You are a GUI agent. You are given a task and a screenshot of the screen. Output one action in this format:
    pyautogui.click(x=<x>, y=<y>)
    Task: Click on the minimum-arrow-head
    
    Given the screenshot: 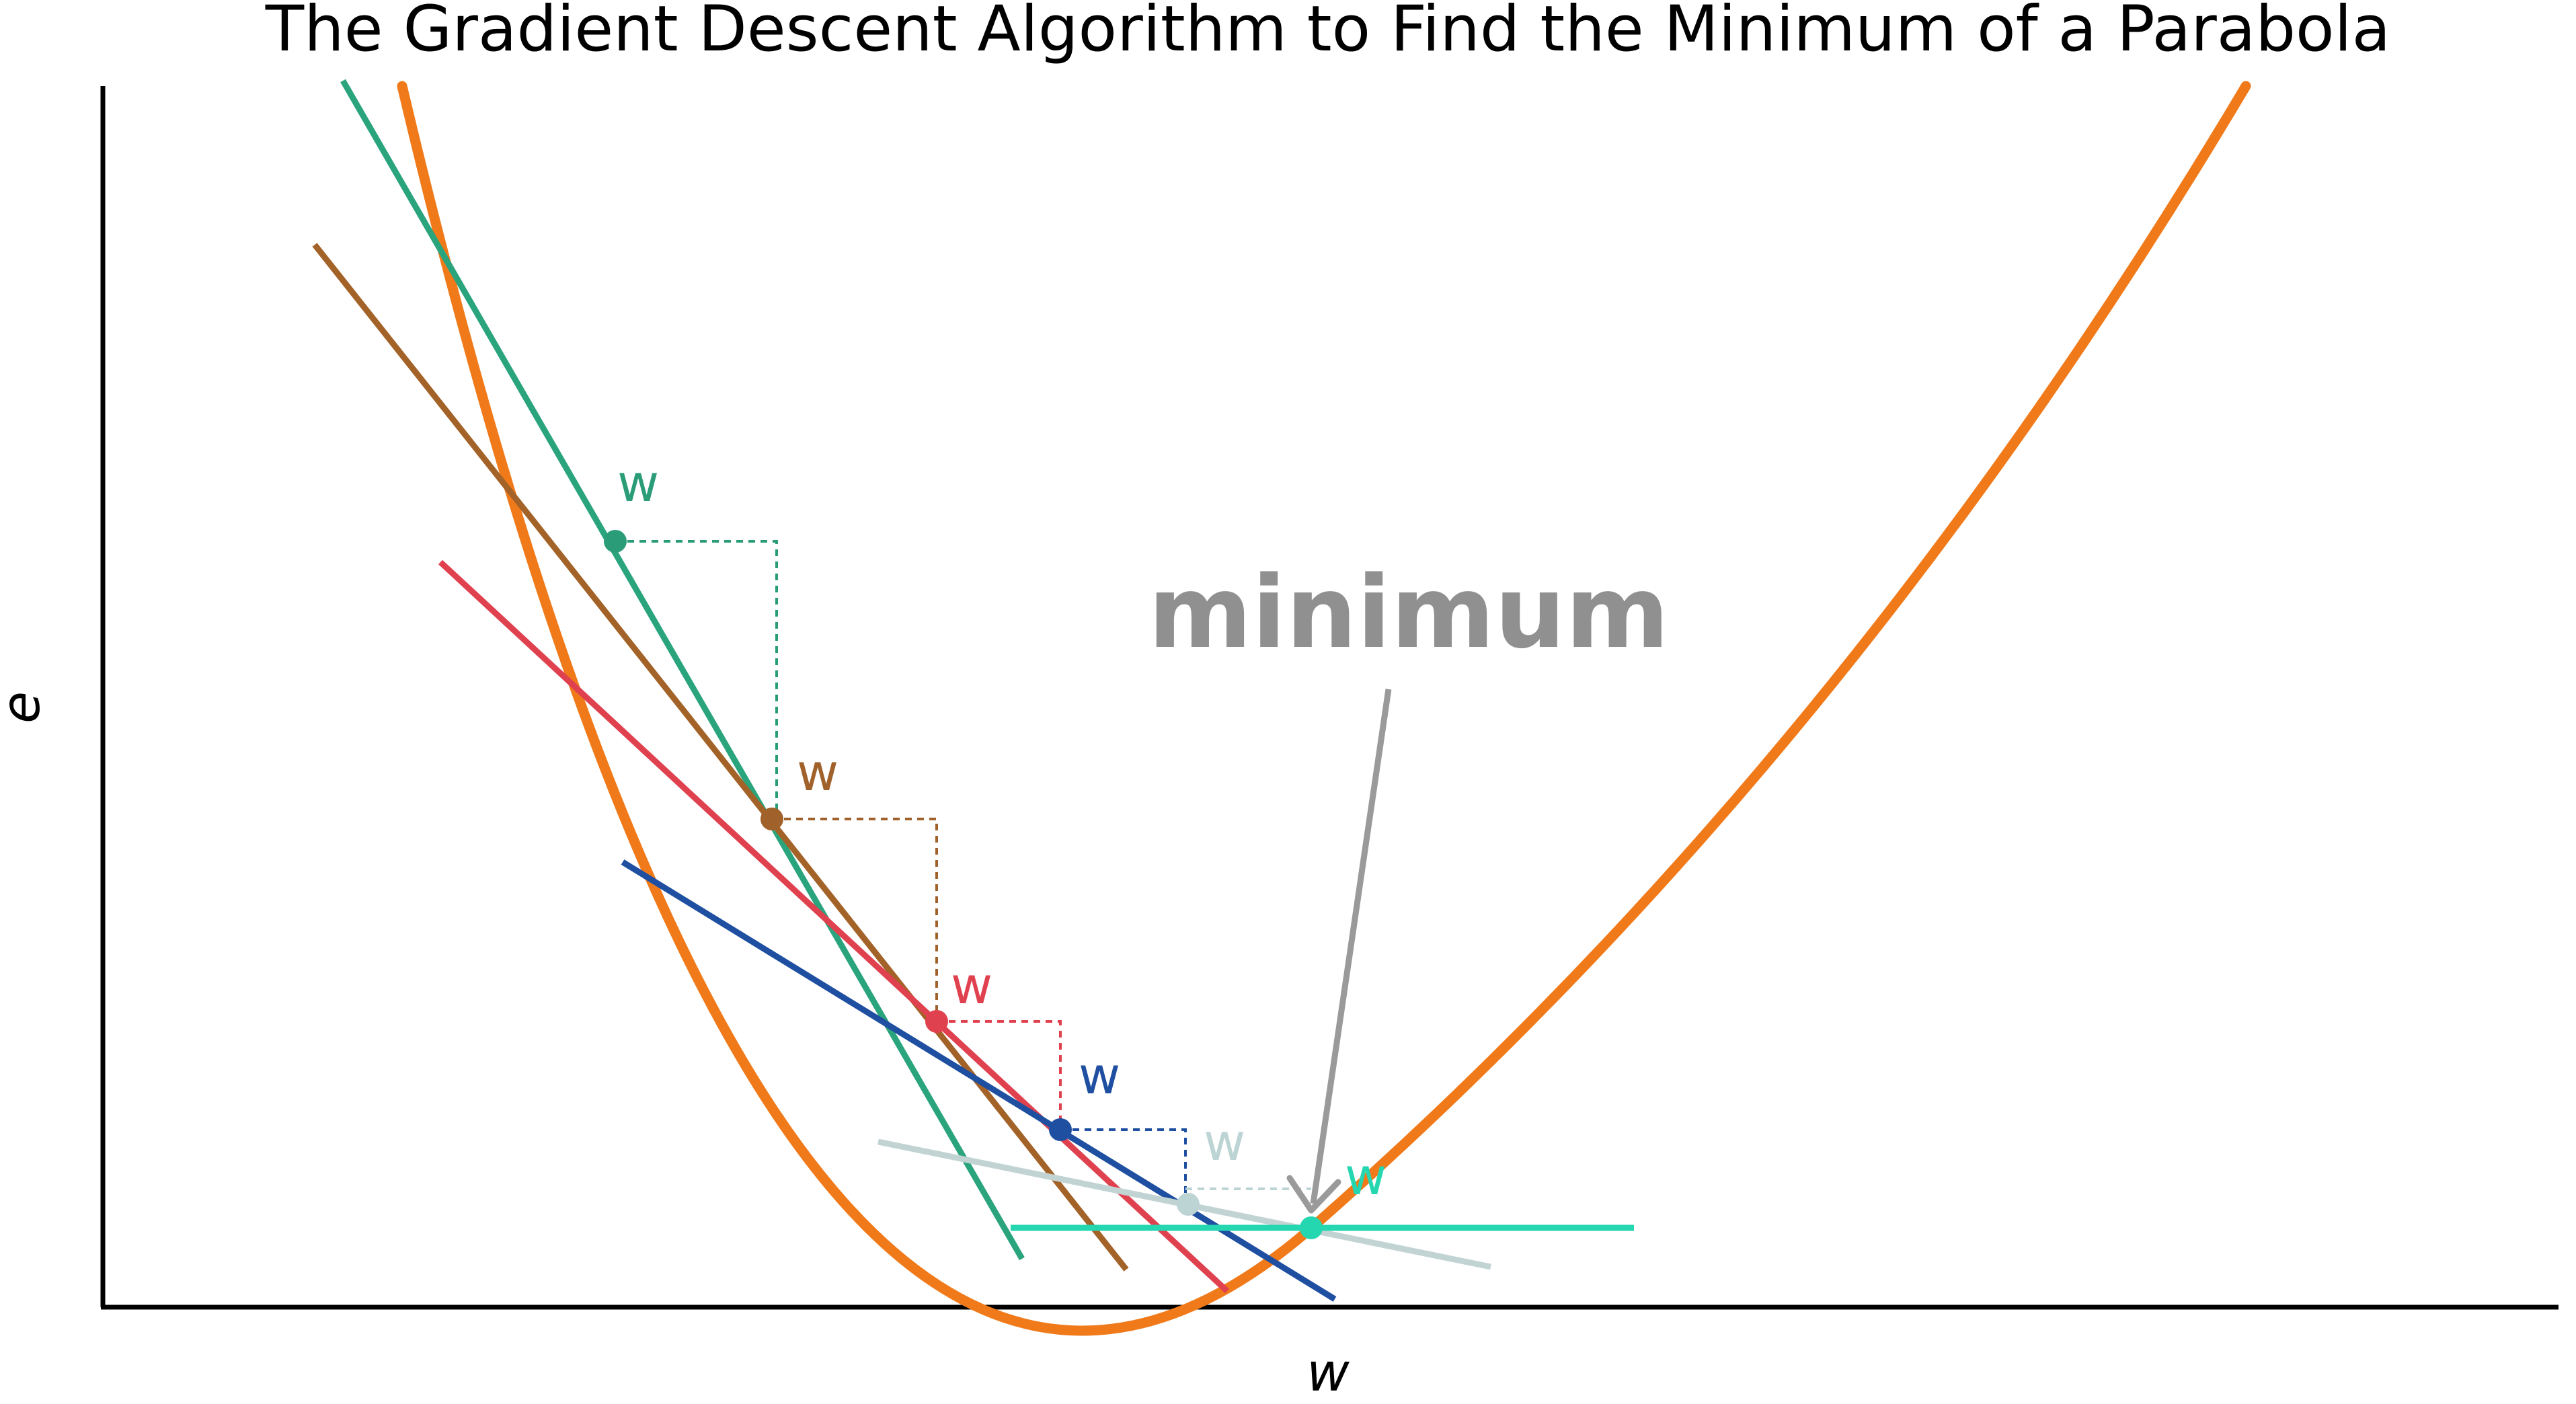 What is the action you would take?
    pyautogui.click(x=1313, y=1194)
    